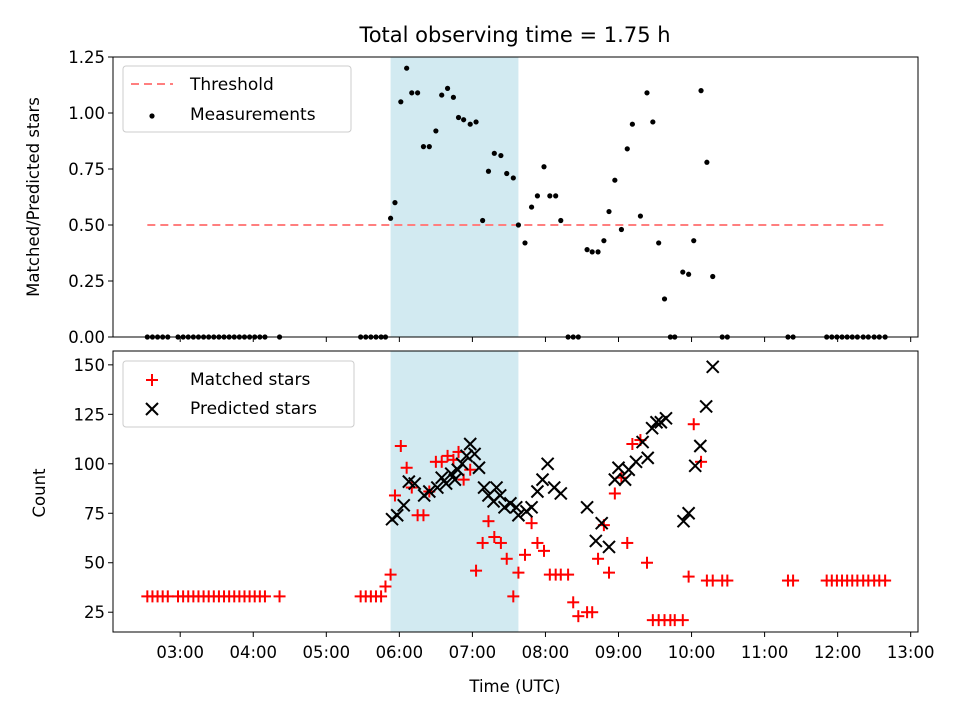  What do you see at coordinates (93, 489) in the screenshot?
I see `count-y-ticks: 25 50 75 100 125 150` at bounding box center [93, 489].